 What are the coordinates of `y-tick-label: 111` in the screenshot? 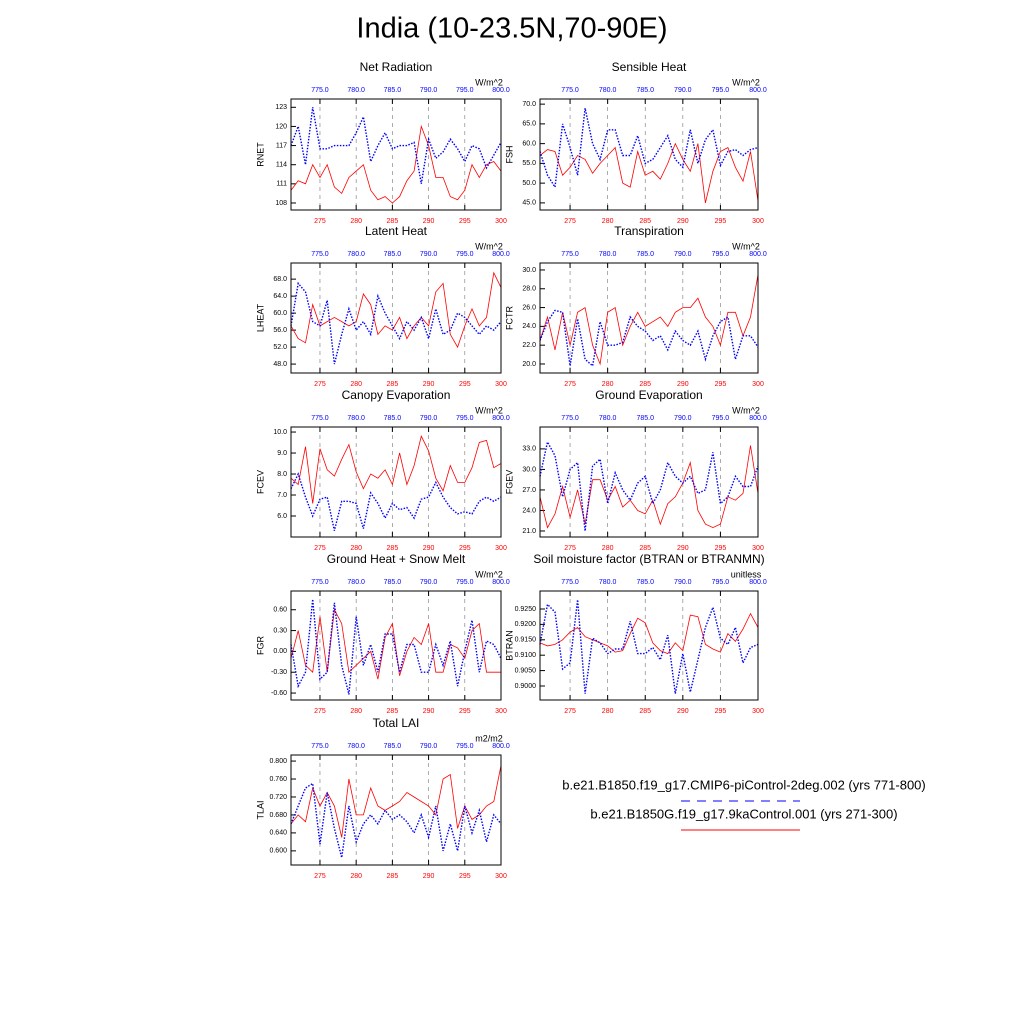 It's located at (281, 184).